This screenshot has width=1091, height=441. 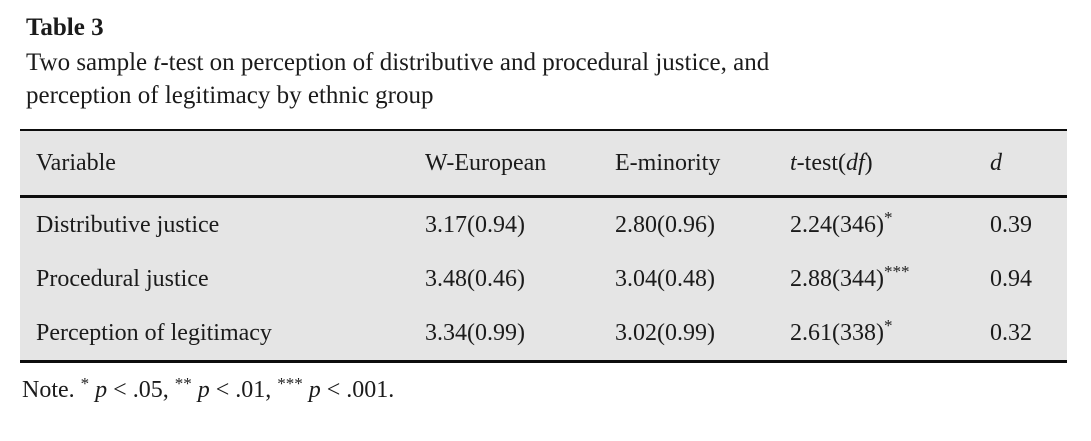 I want to click on note-label: Note., so click(x=48, y=390).